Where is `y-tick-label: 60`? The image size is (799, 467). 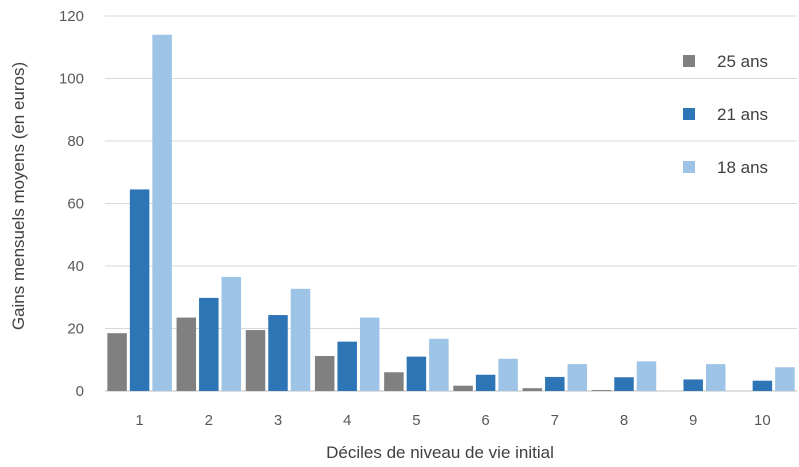 y-tick-label: 60 is located at coordinates (75, 204).